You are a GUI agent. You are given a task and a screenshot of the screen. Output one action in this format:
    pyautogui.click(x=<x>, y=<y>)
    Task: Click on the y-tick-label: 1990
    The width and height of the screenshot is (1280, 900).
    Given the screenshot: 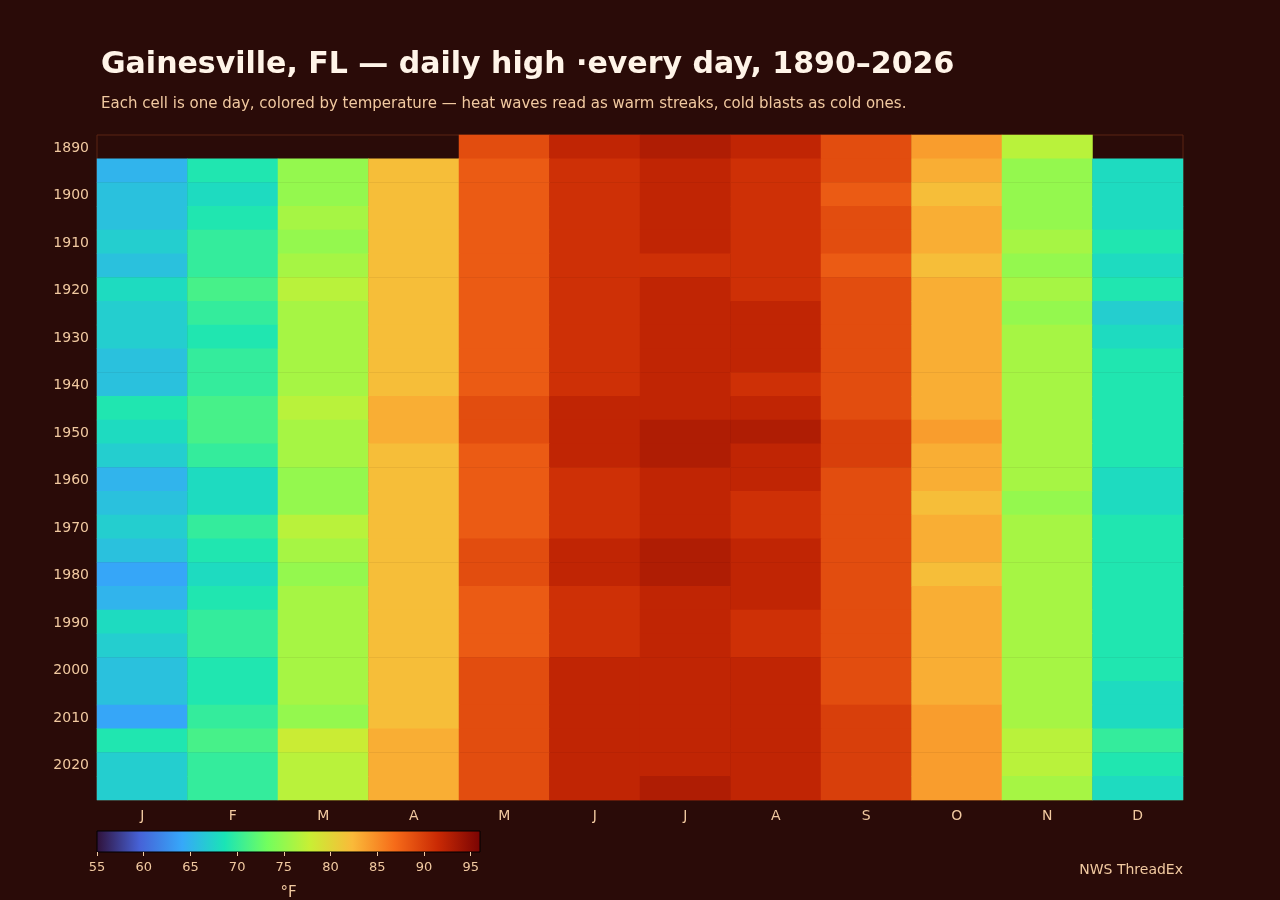 What is the action you would take?
    pyautogui.click(x=71, y=621)
    